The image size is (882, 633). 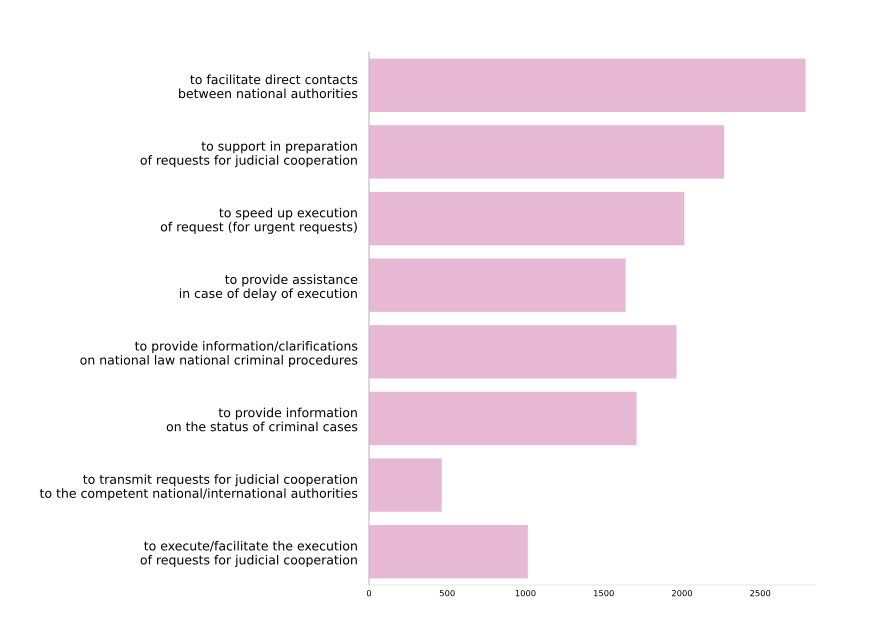 I want to click on x-tick-label: 2000, so click(x=682, y=593).